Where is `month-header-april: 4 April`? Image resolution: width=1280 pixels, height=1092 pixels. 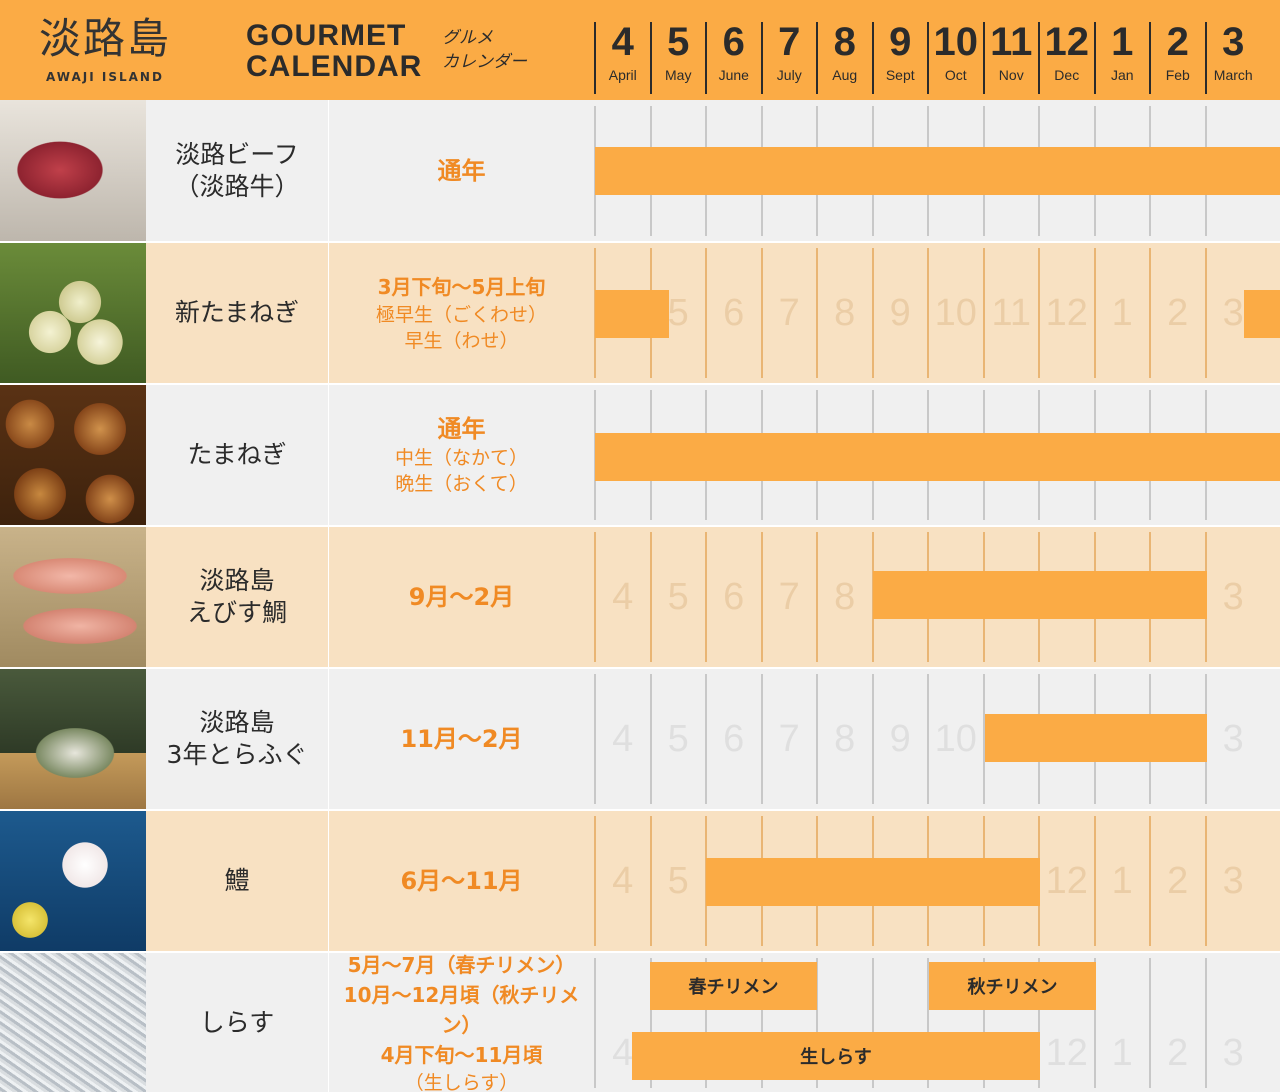
month-header-april: 4 April is located at coordinates (623, 56).